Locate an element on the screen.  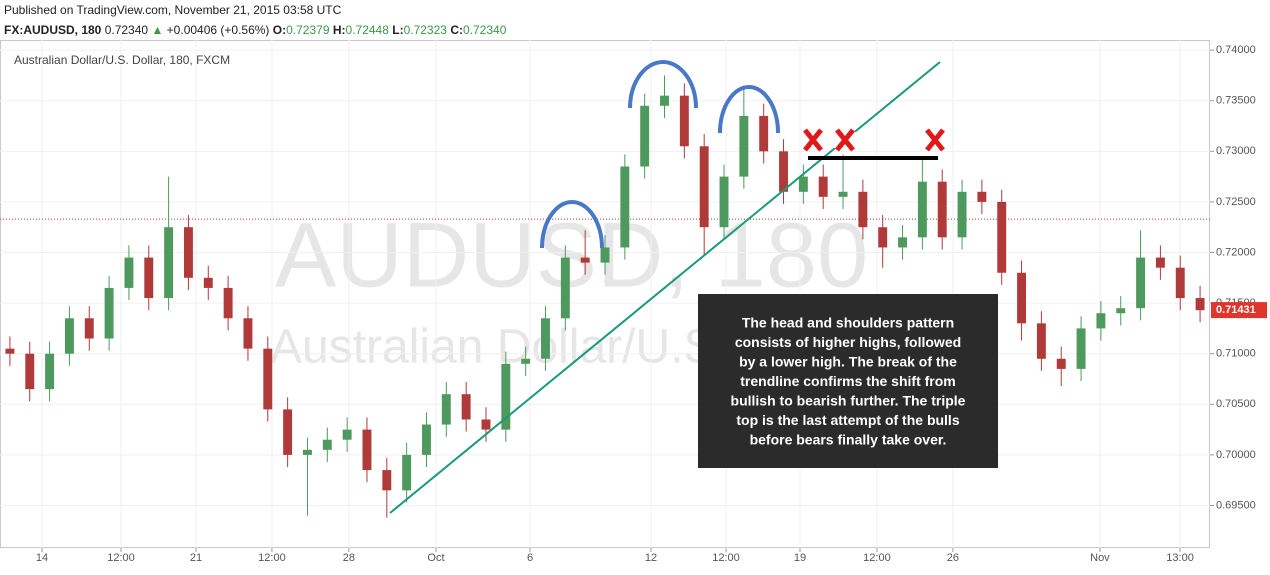
x-tick-label: 26 is located at coordinates (953, 558).